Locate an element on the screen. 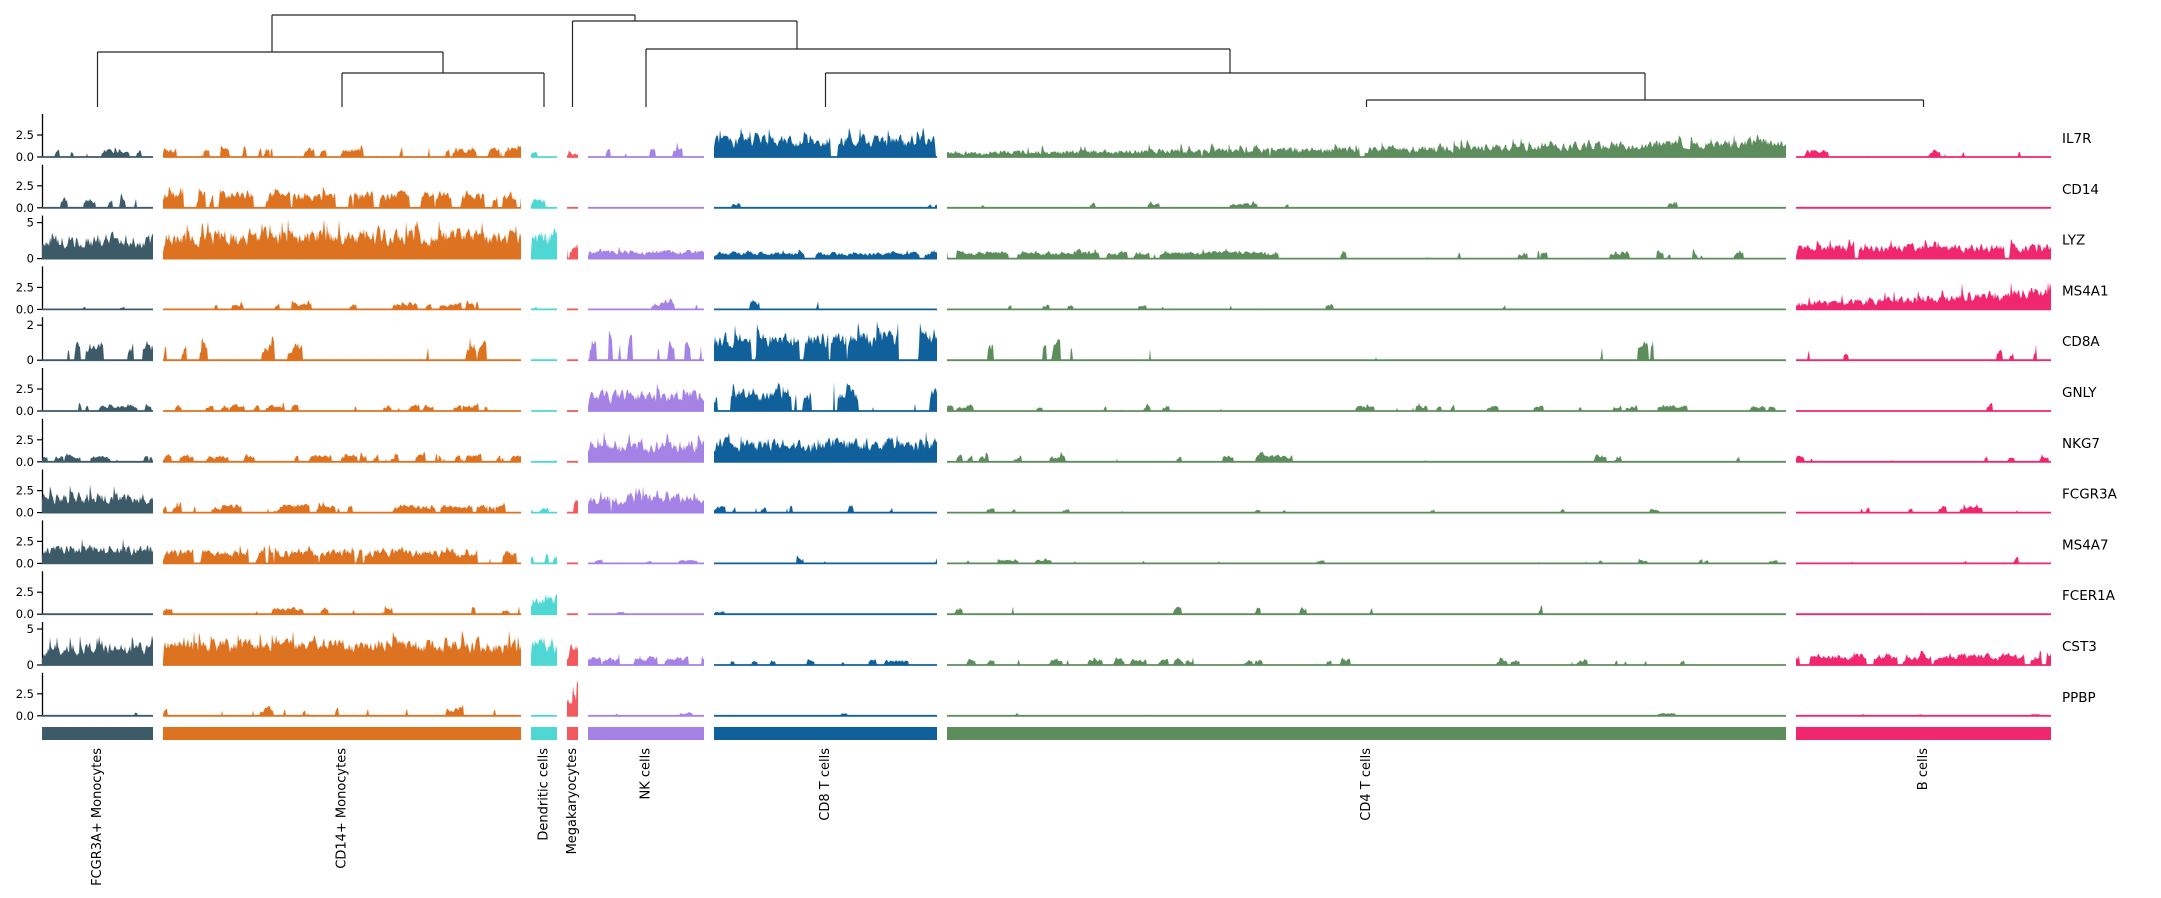 This screenshot has width=2161, height=898. track-FCGR3A-NK-cells is located at coordinates (646, 499).